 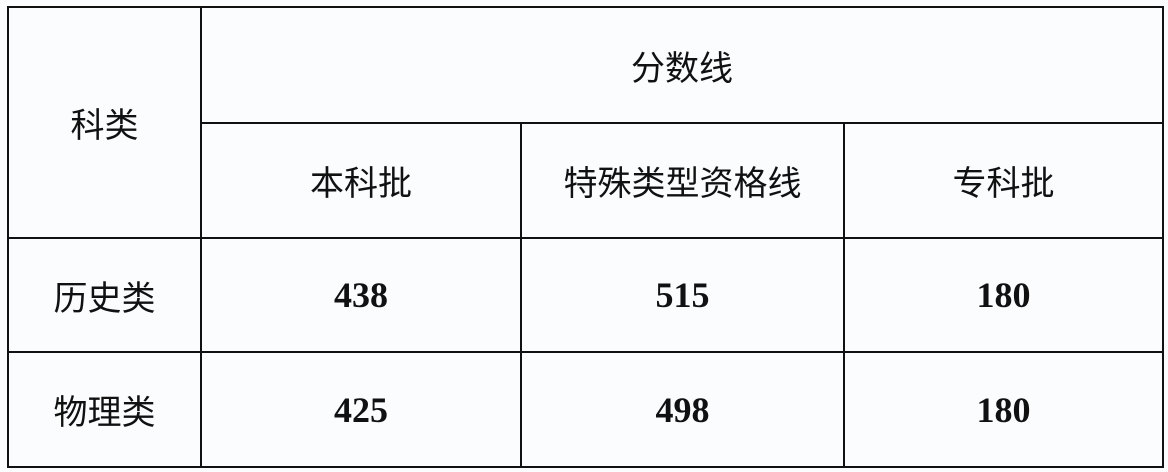 What do you see at coordinates (682, 295) in the screenshot?
I see `table-cell: 515` at bounding box center [682, 295].